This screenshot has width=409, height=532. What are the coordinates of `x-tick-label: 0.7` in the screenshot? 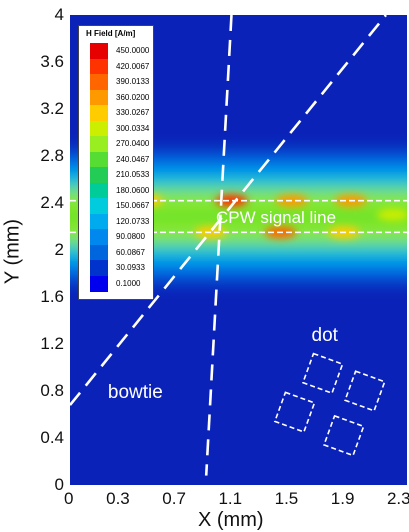 It's located at (174, 498).